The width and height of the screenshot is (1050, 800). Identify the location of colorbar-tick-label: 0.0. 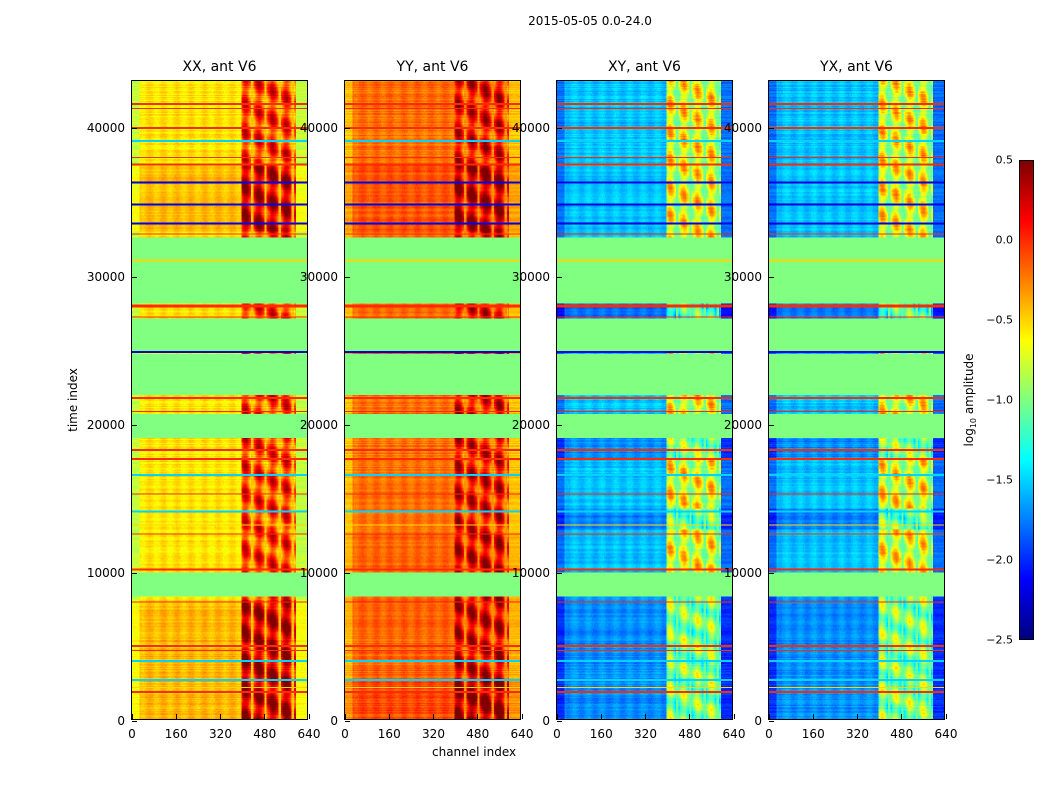
(1004, 240).